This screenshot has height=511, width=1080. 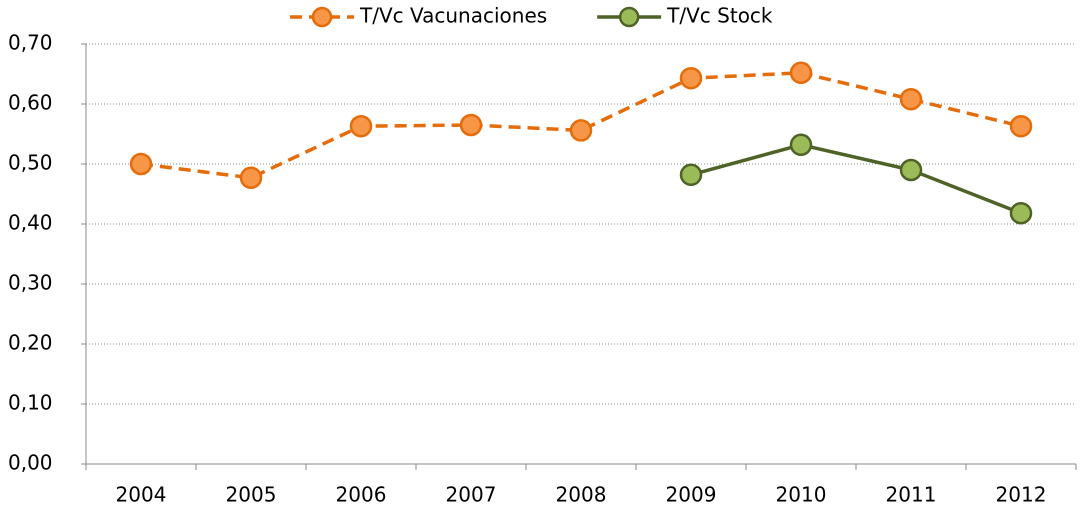 What do you see at coordinates (471, 495) in the screenshot?
I see `x-tick-label: 2007` at bounding box center [471, 495].